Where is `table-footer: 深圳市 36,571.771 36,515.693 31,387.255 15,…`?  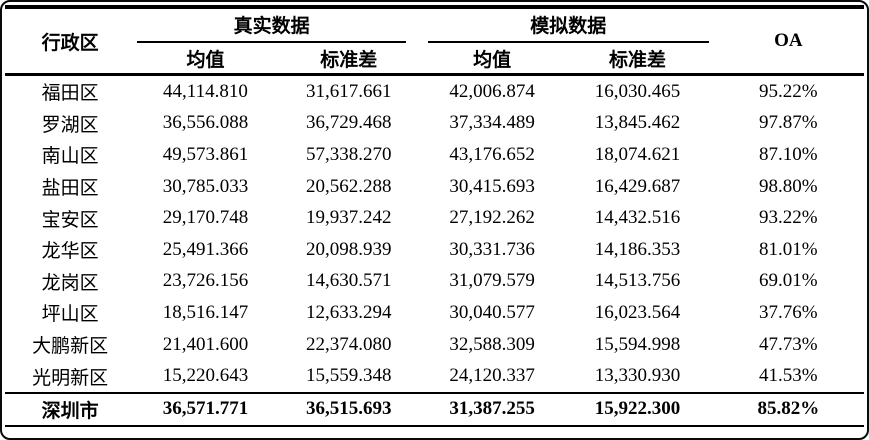 table-footer: 深圳市 36,571.771 36,515.693 31,387.255 15,… is located at coordinates (434, 409).